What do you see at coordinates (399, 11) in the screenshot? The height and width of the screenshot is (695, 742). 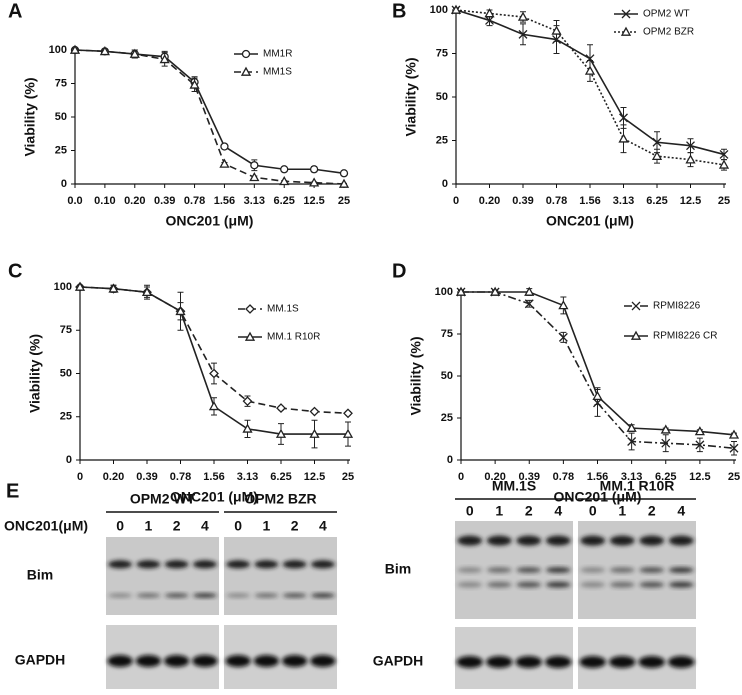 I see `panel-label: B` at bounding box center [399, 11].